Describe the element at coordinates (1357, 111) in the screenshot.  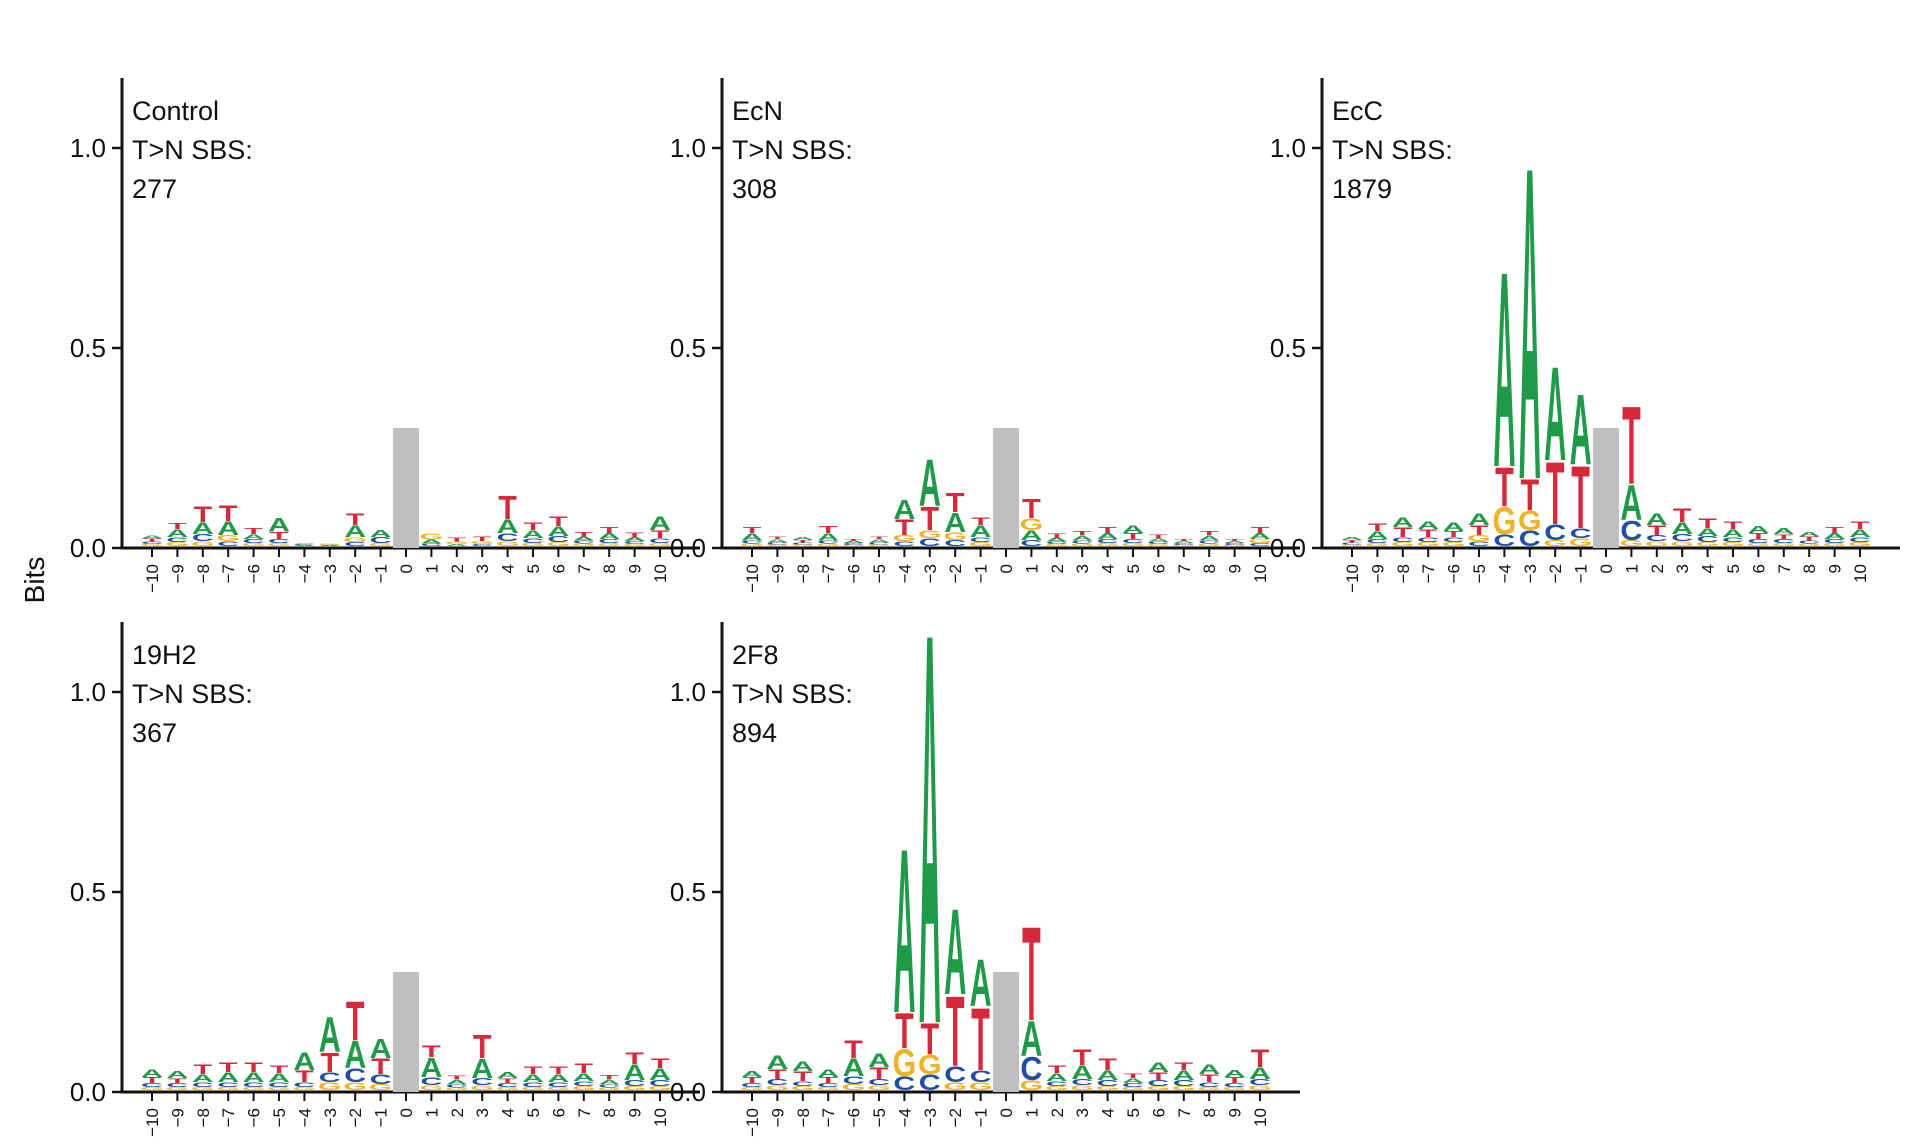
I see `panel-title: EcC` at that location.